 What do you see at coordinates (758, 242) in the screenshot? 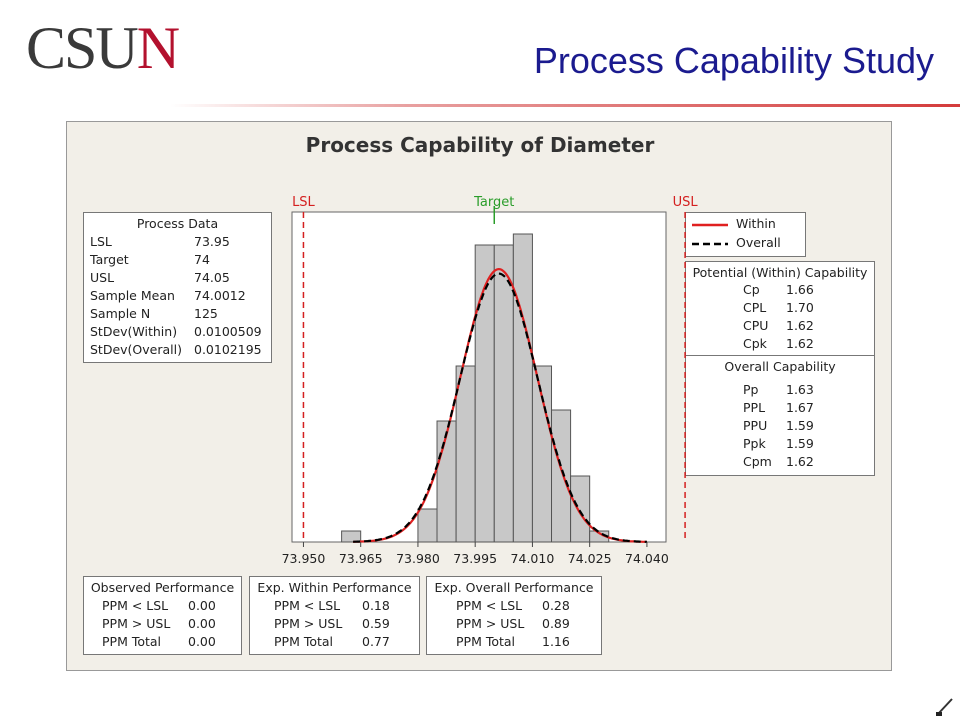
I see `legend-overall-label: Overall` at bounding box center [758, 242].